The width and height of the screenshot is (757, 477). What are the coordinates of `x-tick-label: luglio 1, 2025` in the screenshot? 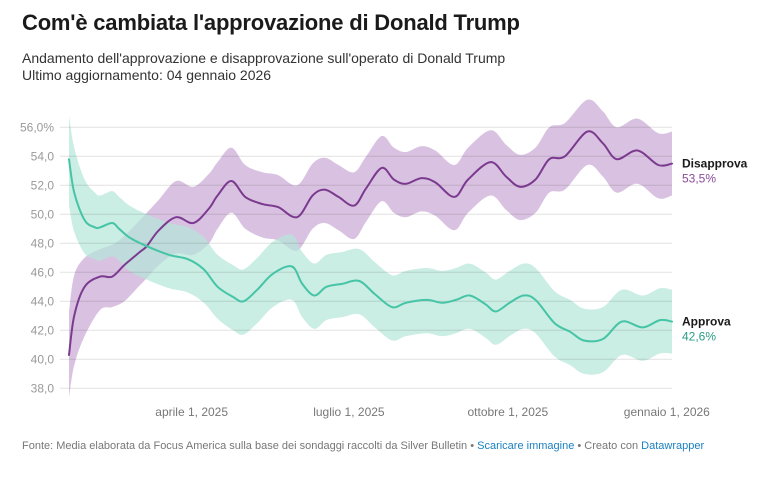 It's located at (349, 412).